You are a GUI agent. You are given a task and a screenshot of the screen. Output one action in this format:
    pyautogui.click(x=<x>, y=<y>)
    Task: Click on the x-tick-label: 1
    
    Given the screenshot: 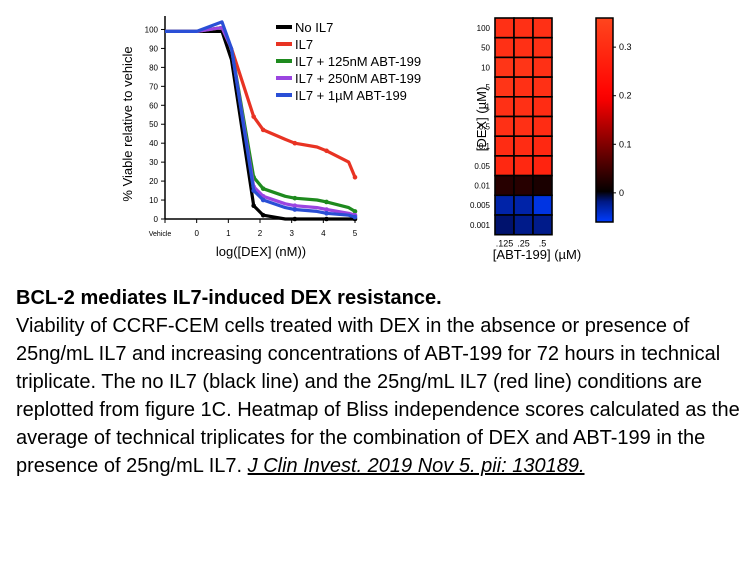 What is the action you would take?
    pyautogui.click(x=228, y=233)
    